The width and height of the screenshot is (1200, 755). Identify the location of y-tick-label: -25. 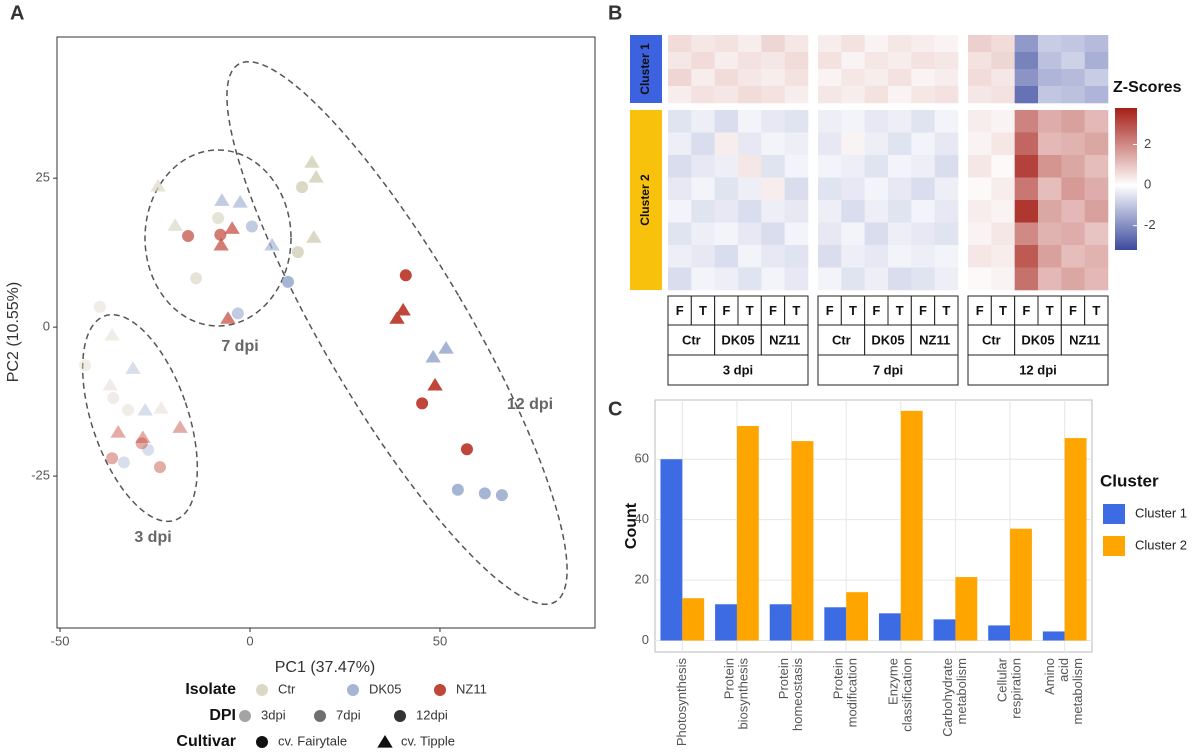
(40, 475).